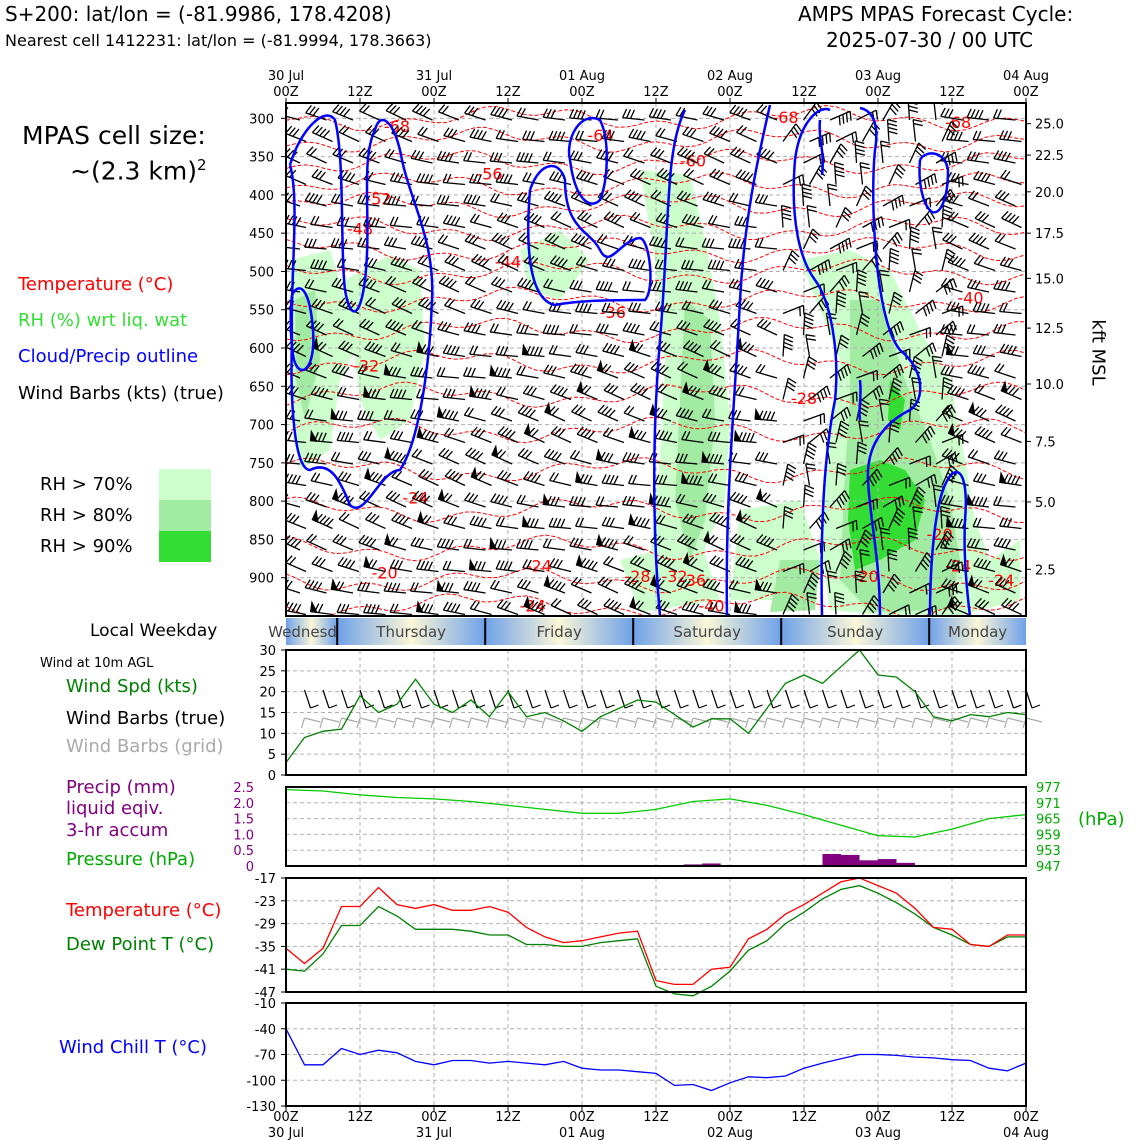 The height and width of the screenshot is (1140, 1140). What do you see at coordinates (1026, 1133) in the screenshot?
I see `bottom-day-label: 04 Aug` at bounding box center [1026, 1133].